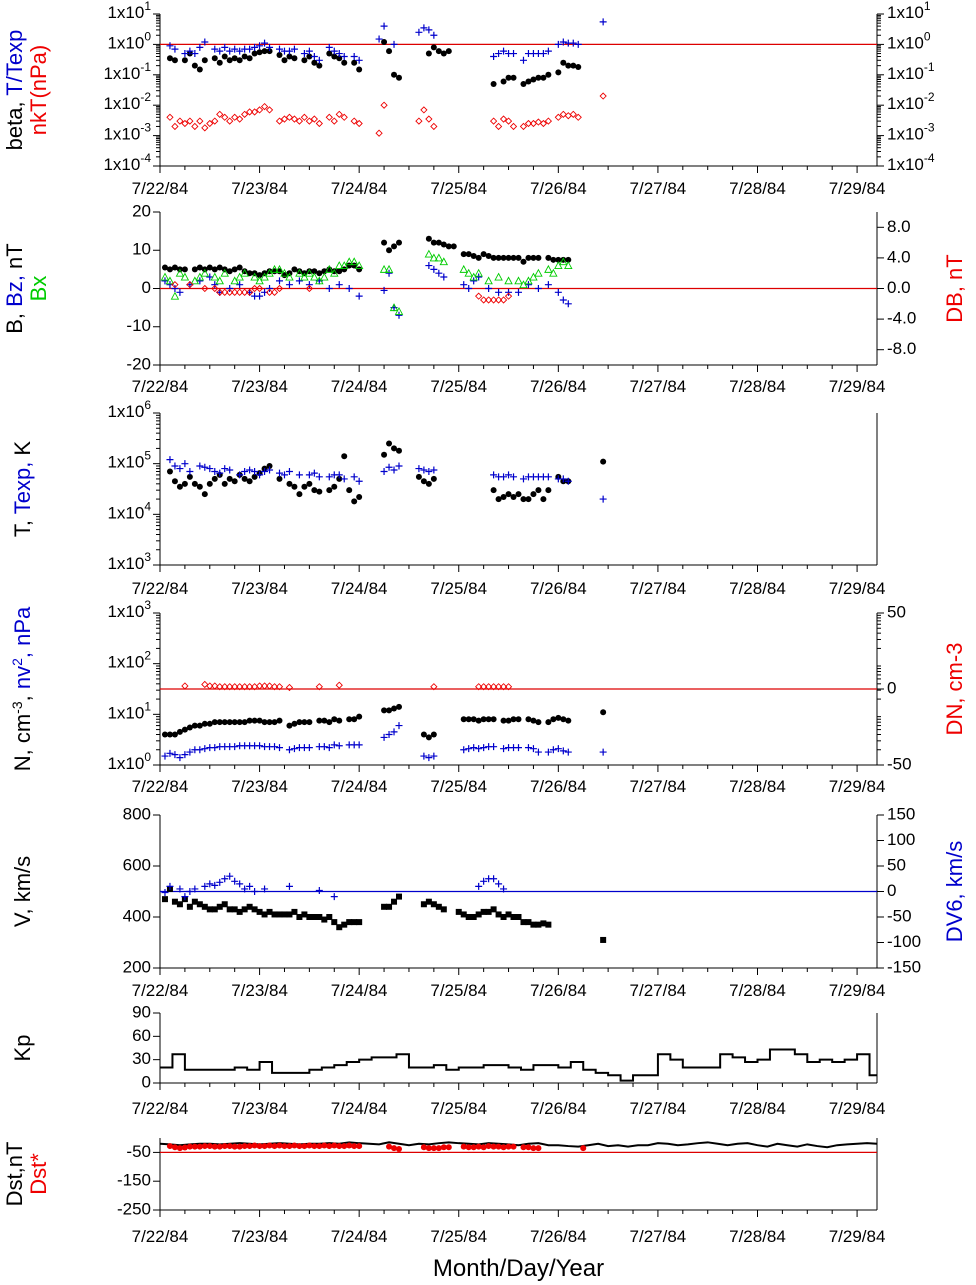  Describe the element at coordinates (38, 1174) in the screenshot. I see `y-axis-title-line2: Dst*` at that location.